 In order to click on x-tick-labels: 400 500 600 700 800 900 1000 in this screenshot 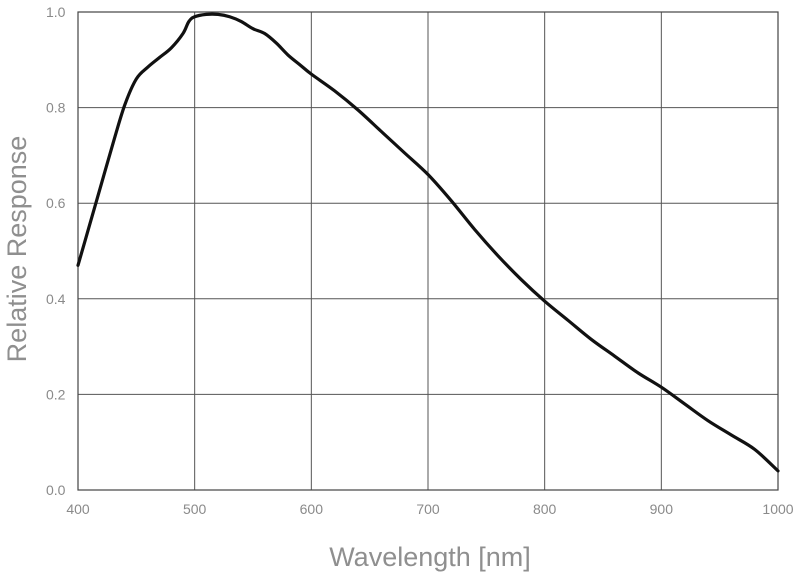, I will do `click(429, 509)`.